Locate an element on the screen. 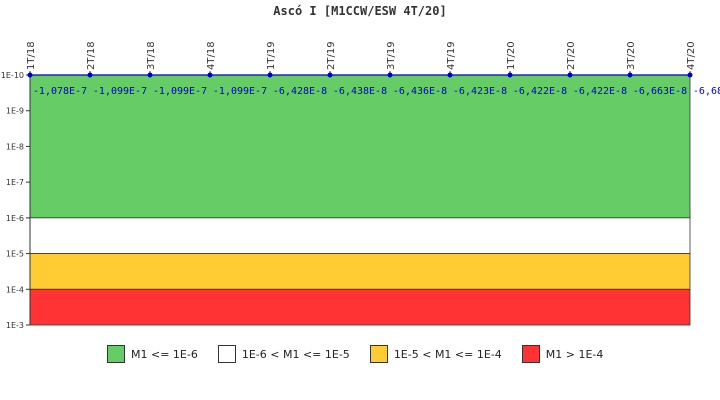 Image resolution: width=720 pixels, height=400 pixels. data-label: -6,428E-8 is located at coordinates (300, 91).